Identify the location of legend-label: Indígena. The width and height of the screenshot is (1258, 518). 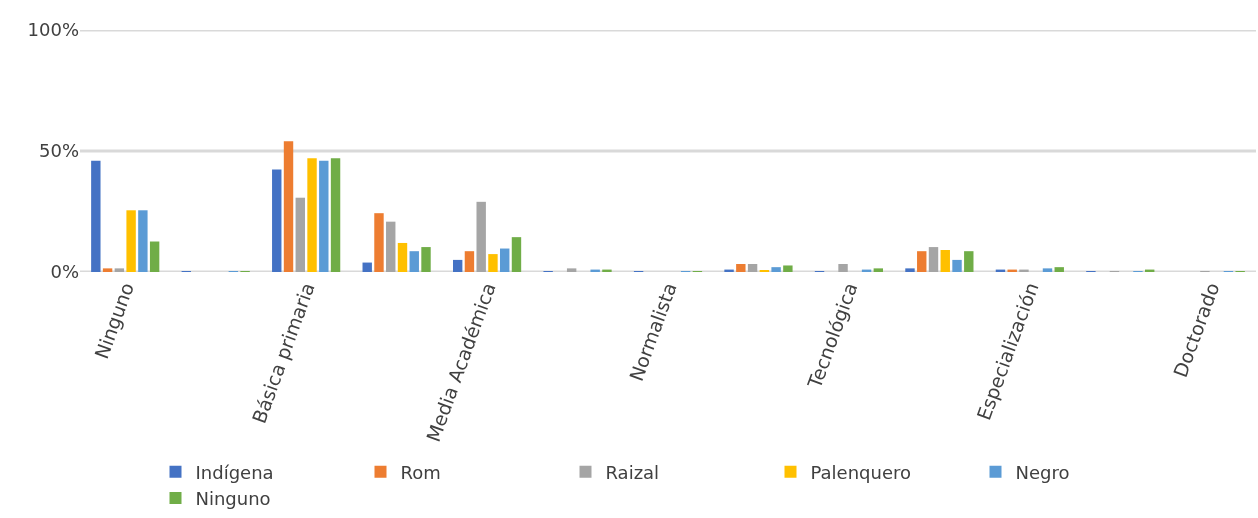
(234, 472).